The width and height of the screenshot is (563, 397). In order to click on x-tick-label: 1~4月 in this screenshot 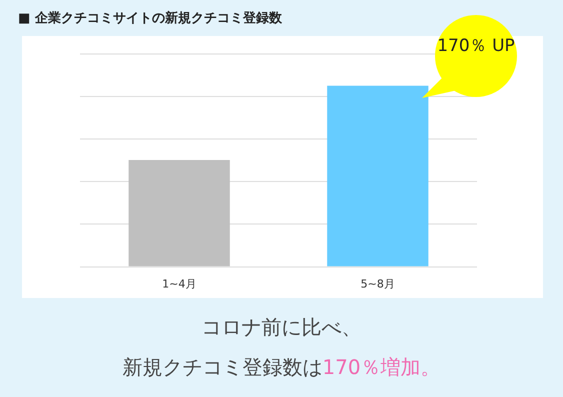, I will do `click(179, 283)`.